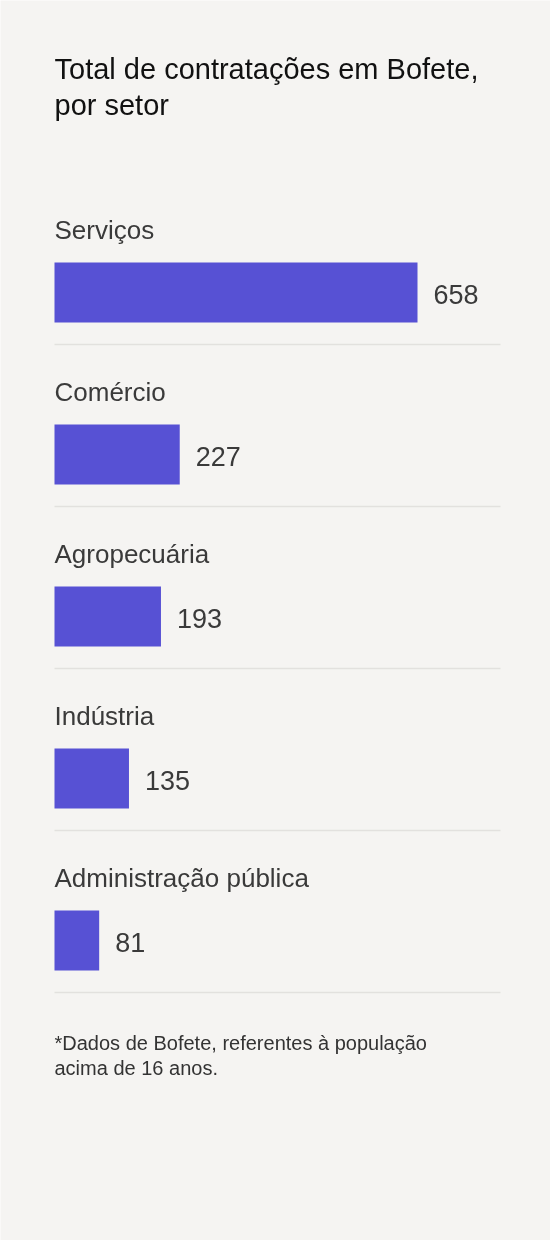  I want to click on text: *Dados de Bofete, referentes à população acima de 16 anos., so click(240, 1055).